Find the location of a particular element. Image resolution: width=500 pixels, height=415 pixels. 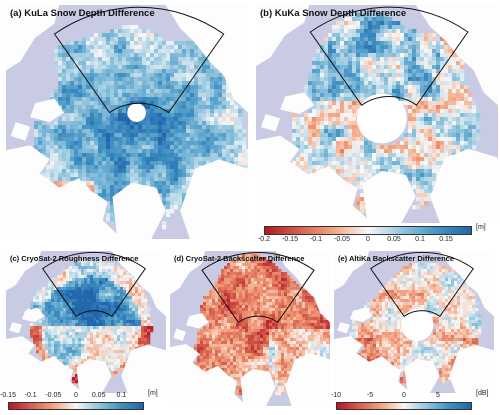

colorbar-tick-label: 0.15 is located at coordinates (446, 239).